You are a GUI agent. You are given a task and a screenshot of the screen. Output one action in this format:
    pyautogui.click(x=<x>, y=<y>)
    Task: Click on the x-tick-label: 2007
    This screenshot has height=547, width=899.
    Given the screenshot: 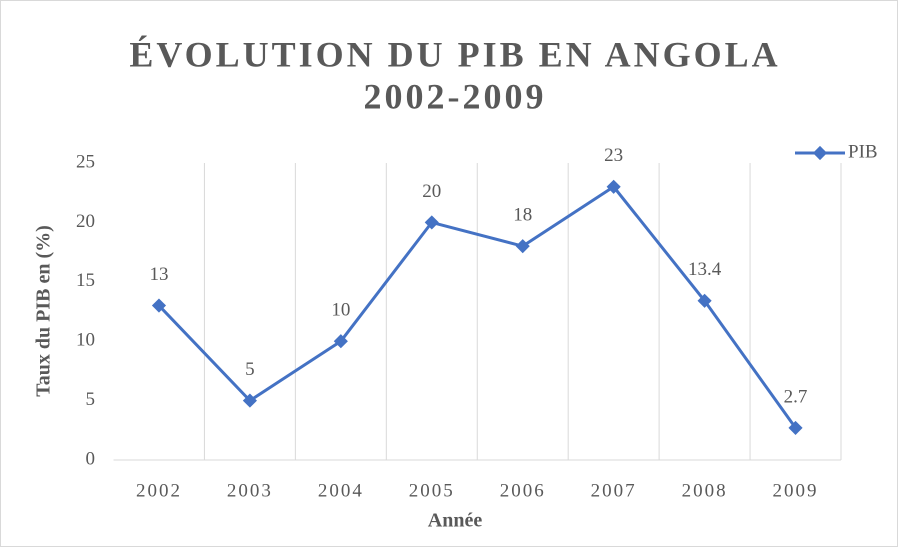 What is the action you would take?
    pyautogui.click(x=614, y=490)
    